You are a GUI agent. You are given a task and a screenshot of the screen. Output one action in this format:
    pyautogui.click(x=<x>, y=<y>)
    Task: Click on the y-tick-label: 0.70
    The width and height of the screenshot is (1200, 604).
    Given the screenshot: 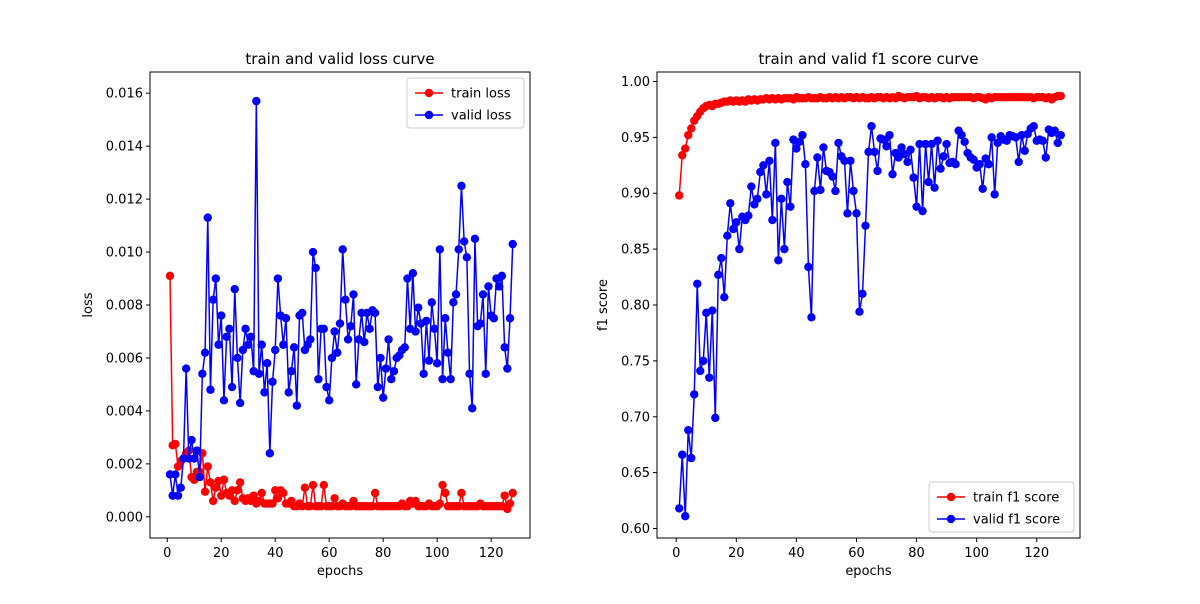 What is the action you would take?
    pyautogui.click(x=635, y=417)
    